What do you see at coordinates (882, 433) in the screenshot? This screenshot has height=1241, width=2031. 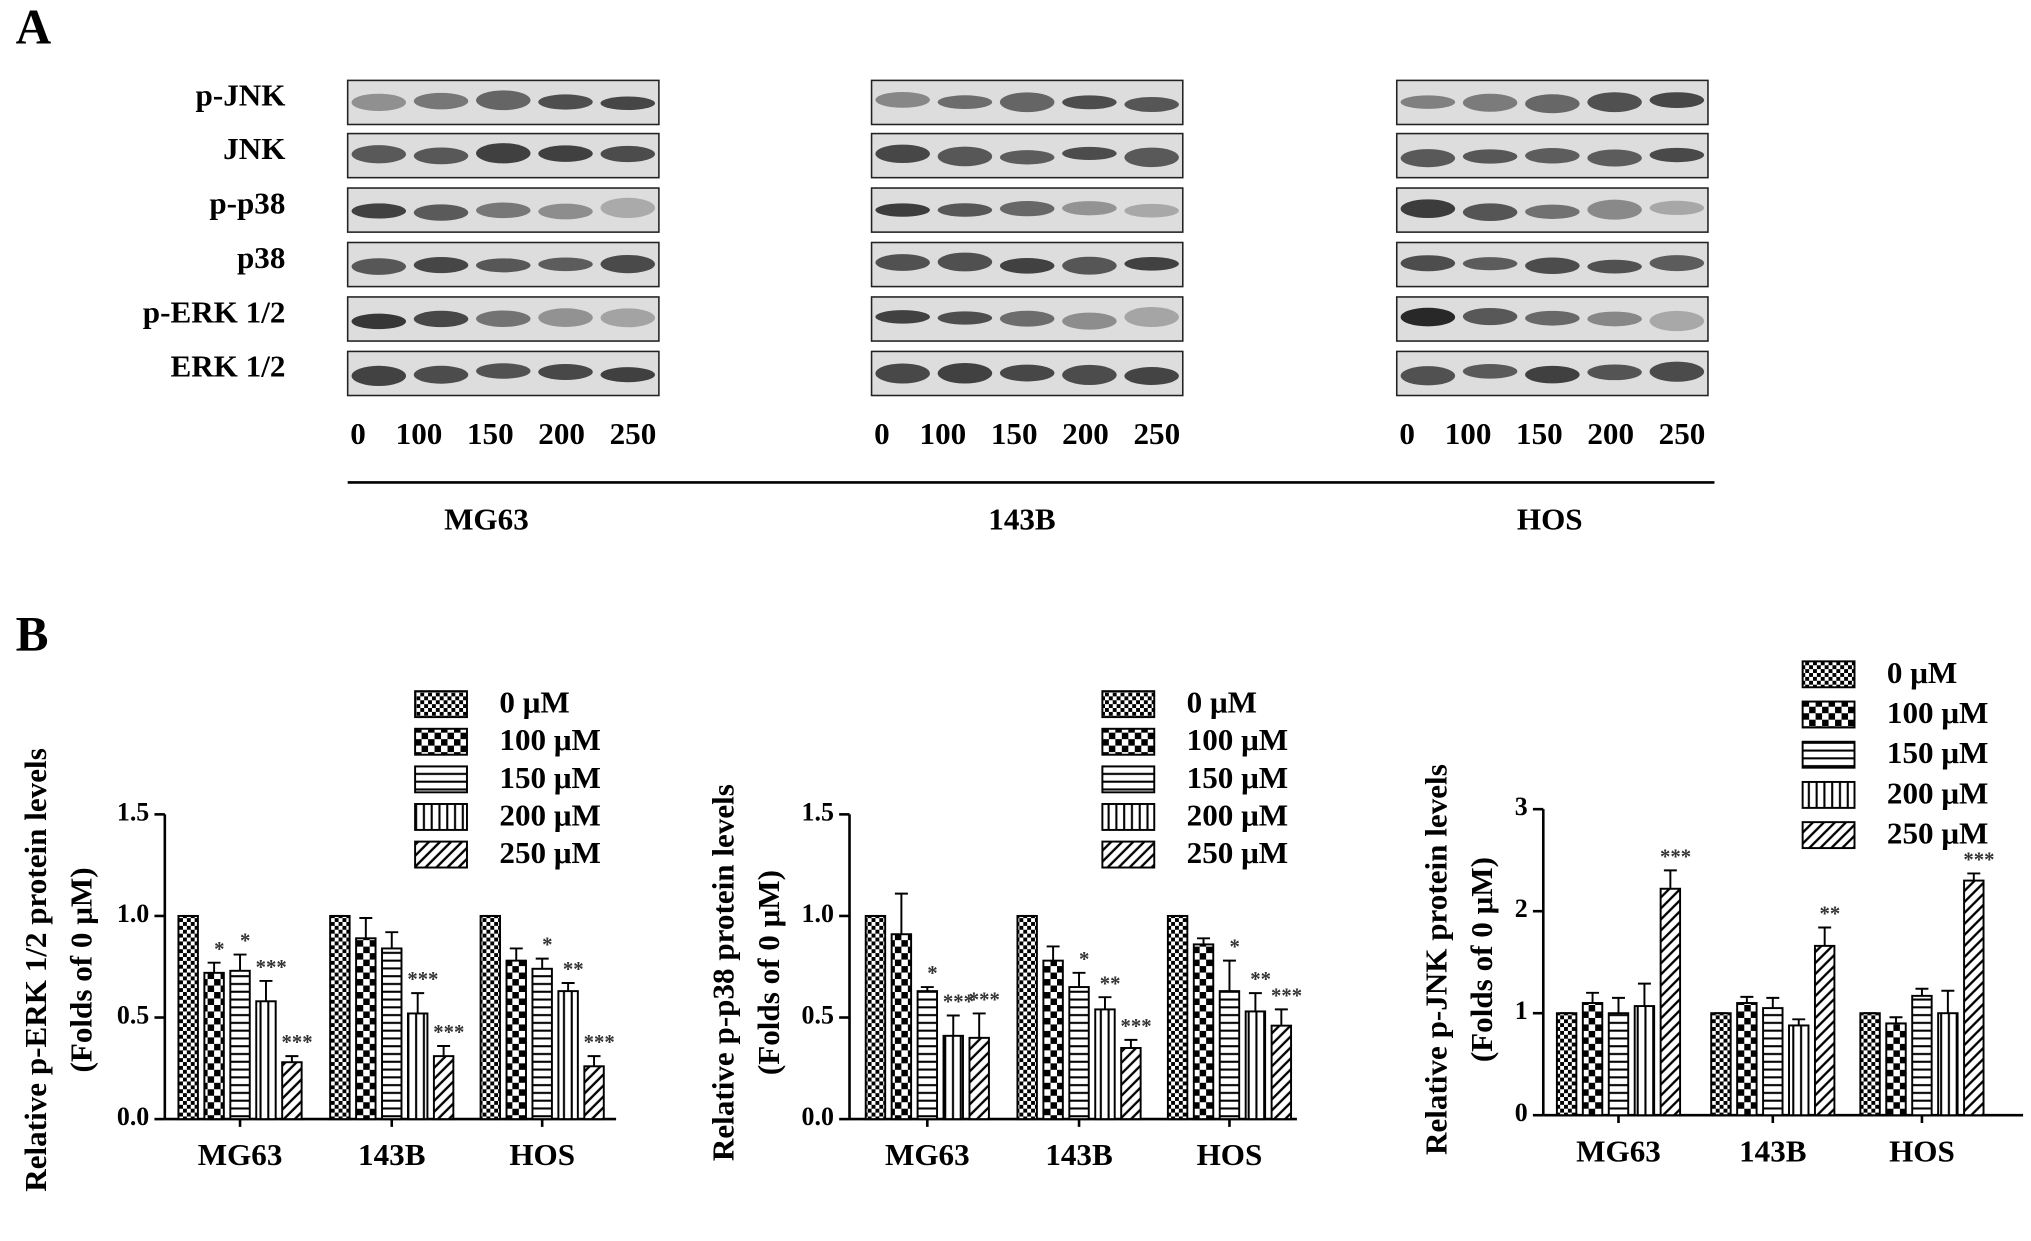 I see `lane-label: 0` at bounding box center [882, 433].